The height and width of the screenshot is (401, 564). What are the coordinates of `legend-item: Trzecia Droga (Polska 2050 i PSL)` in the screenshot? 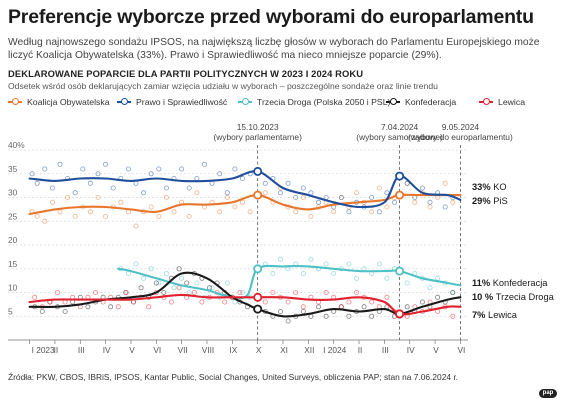 It's located at (314, 102).